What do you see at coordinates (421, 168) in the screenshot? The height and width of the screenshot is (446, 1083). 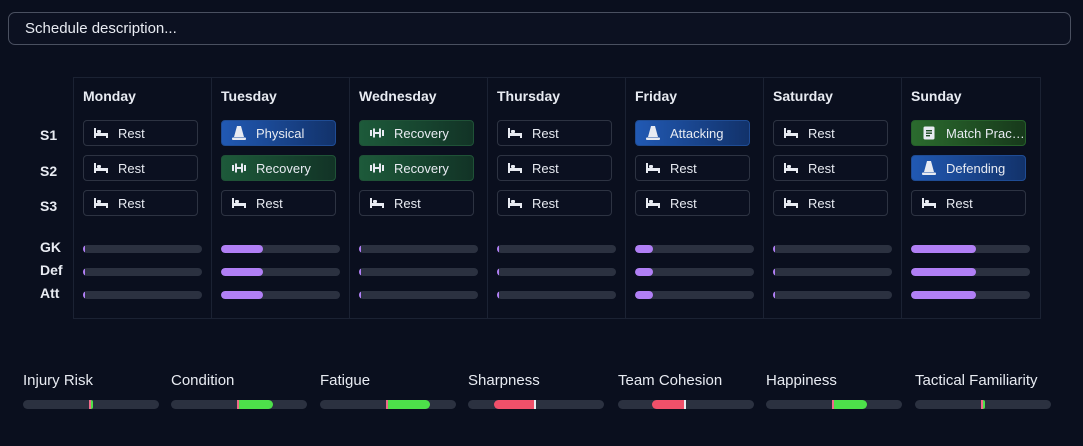 I see `session-label: Recovery` at bounding box center [421, 168].